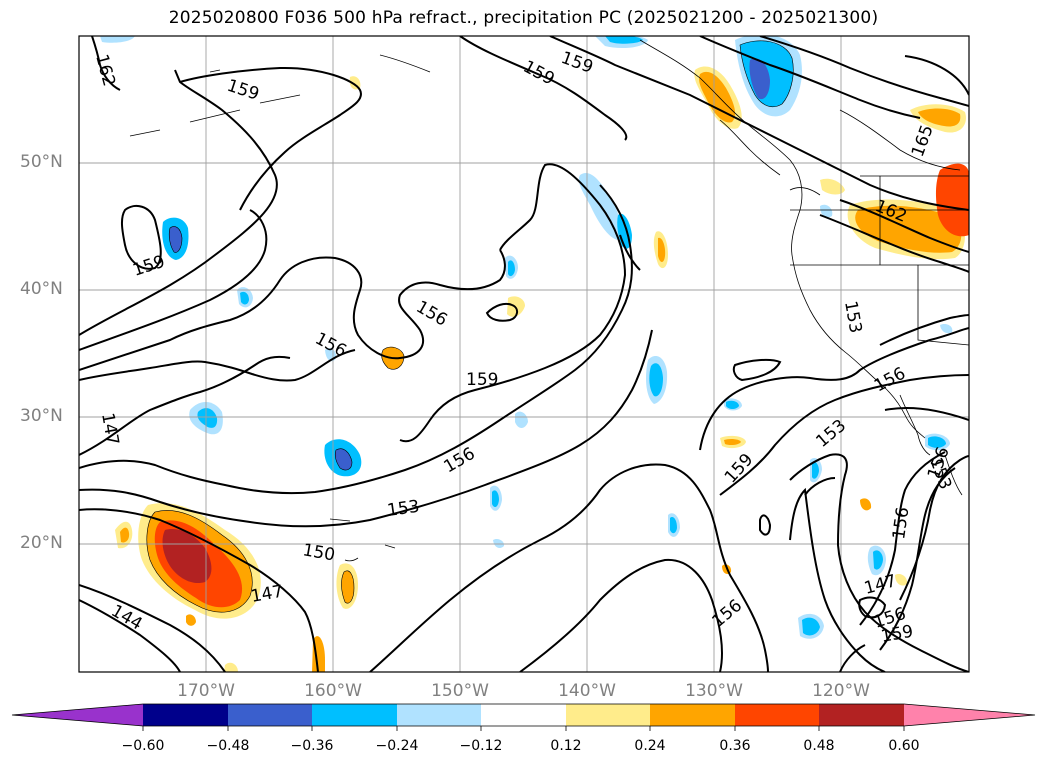 This screenshot has width=1047, height=765. Describe the element at coordinates (41, 289) in the screenshot. I see `lat-label: 40°N` at that location.